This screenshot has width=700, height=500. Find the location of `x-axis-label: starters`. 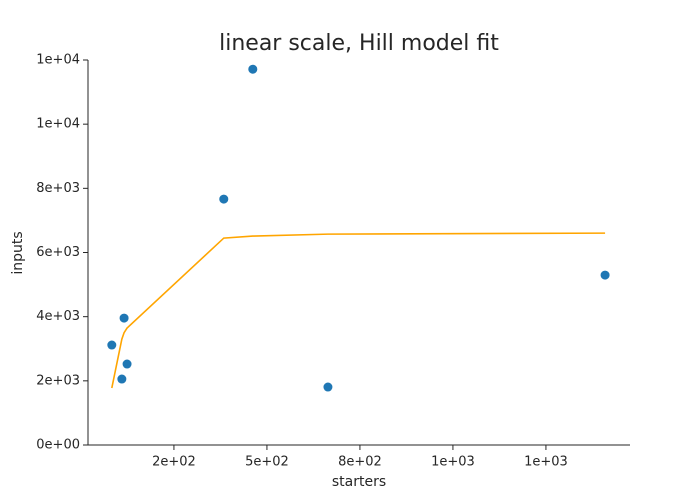

x-axis-label: starters is located at coordinates (359, 482).